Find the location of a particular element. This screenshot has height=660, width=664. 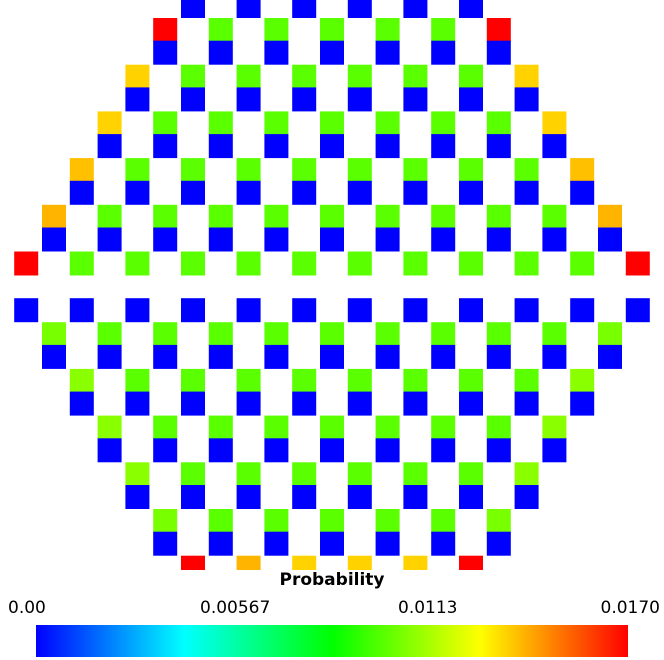

colorbar-gradient is located at coordinates (332, 641).